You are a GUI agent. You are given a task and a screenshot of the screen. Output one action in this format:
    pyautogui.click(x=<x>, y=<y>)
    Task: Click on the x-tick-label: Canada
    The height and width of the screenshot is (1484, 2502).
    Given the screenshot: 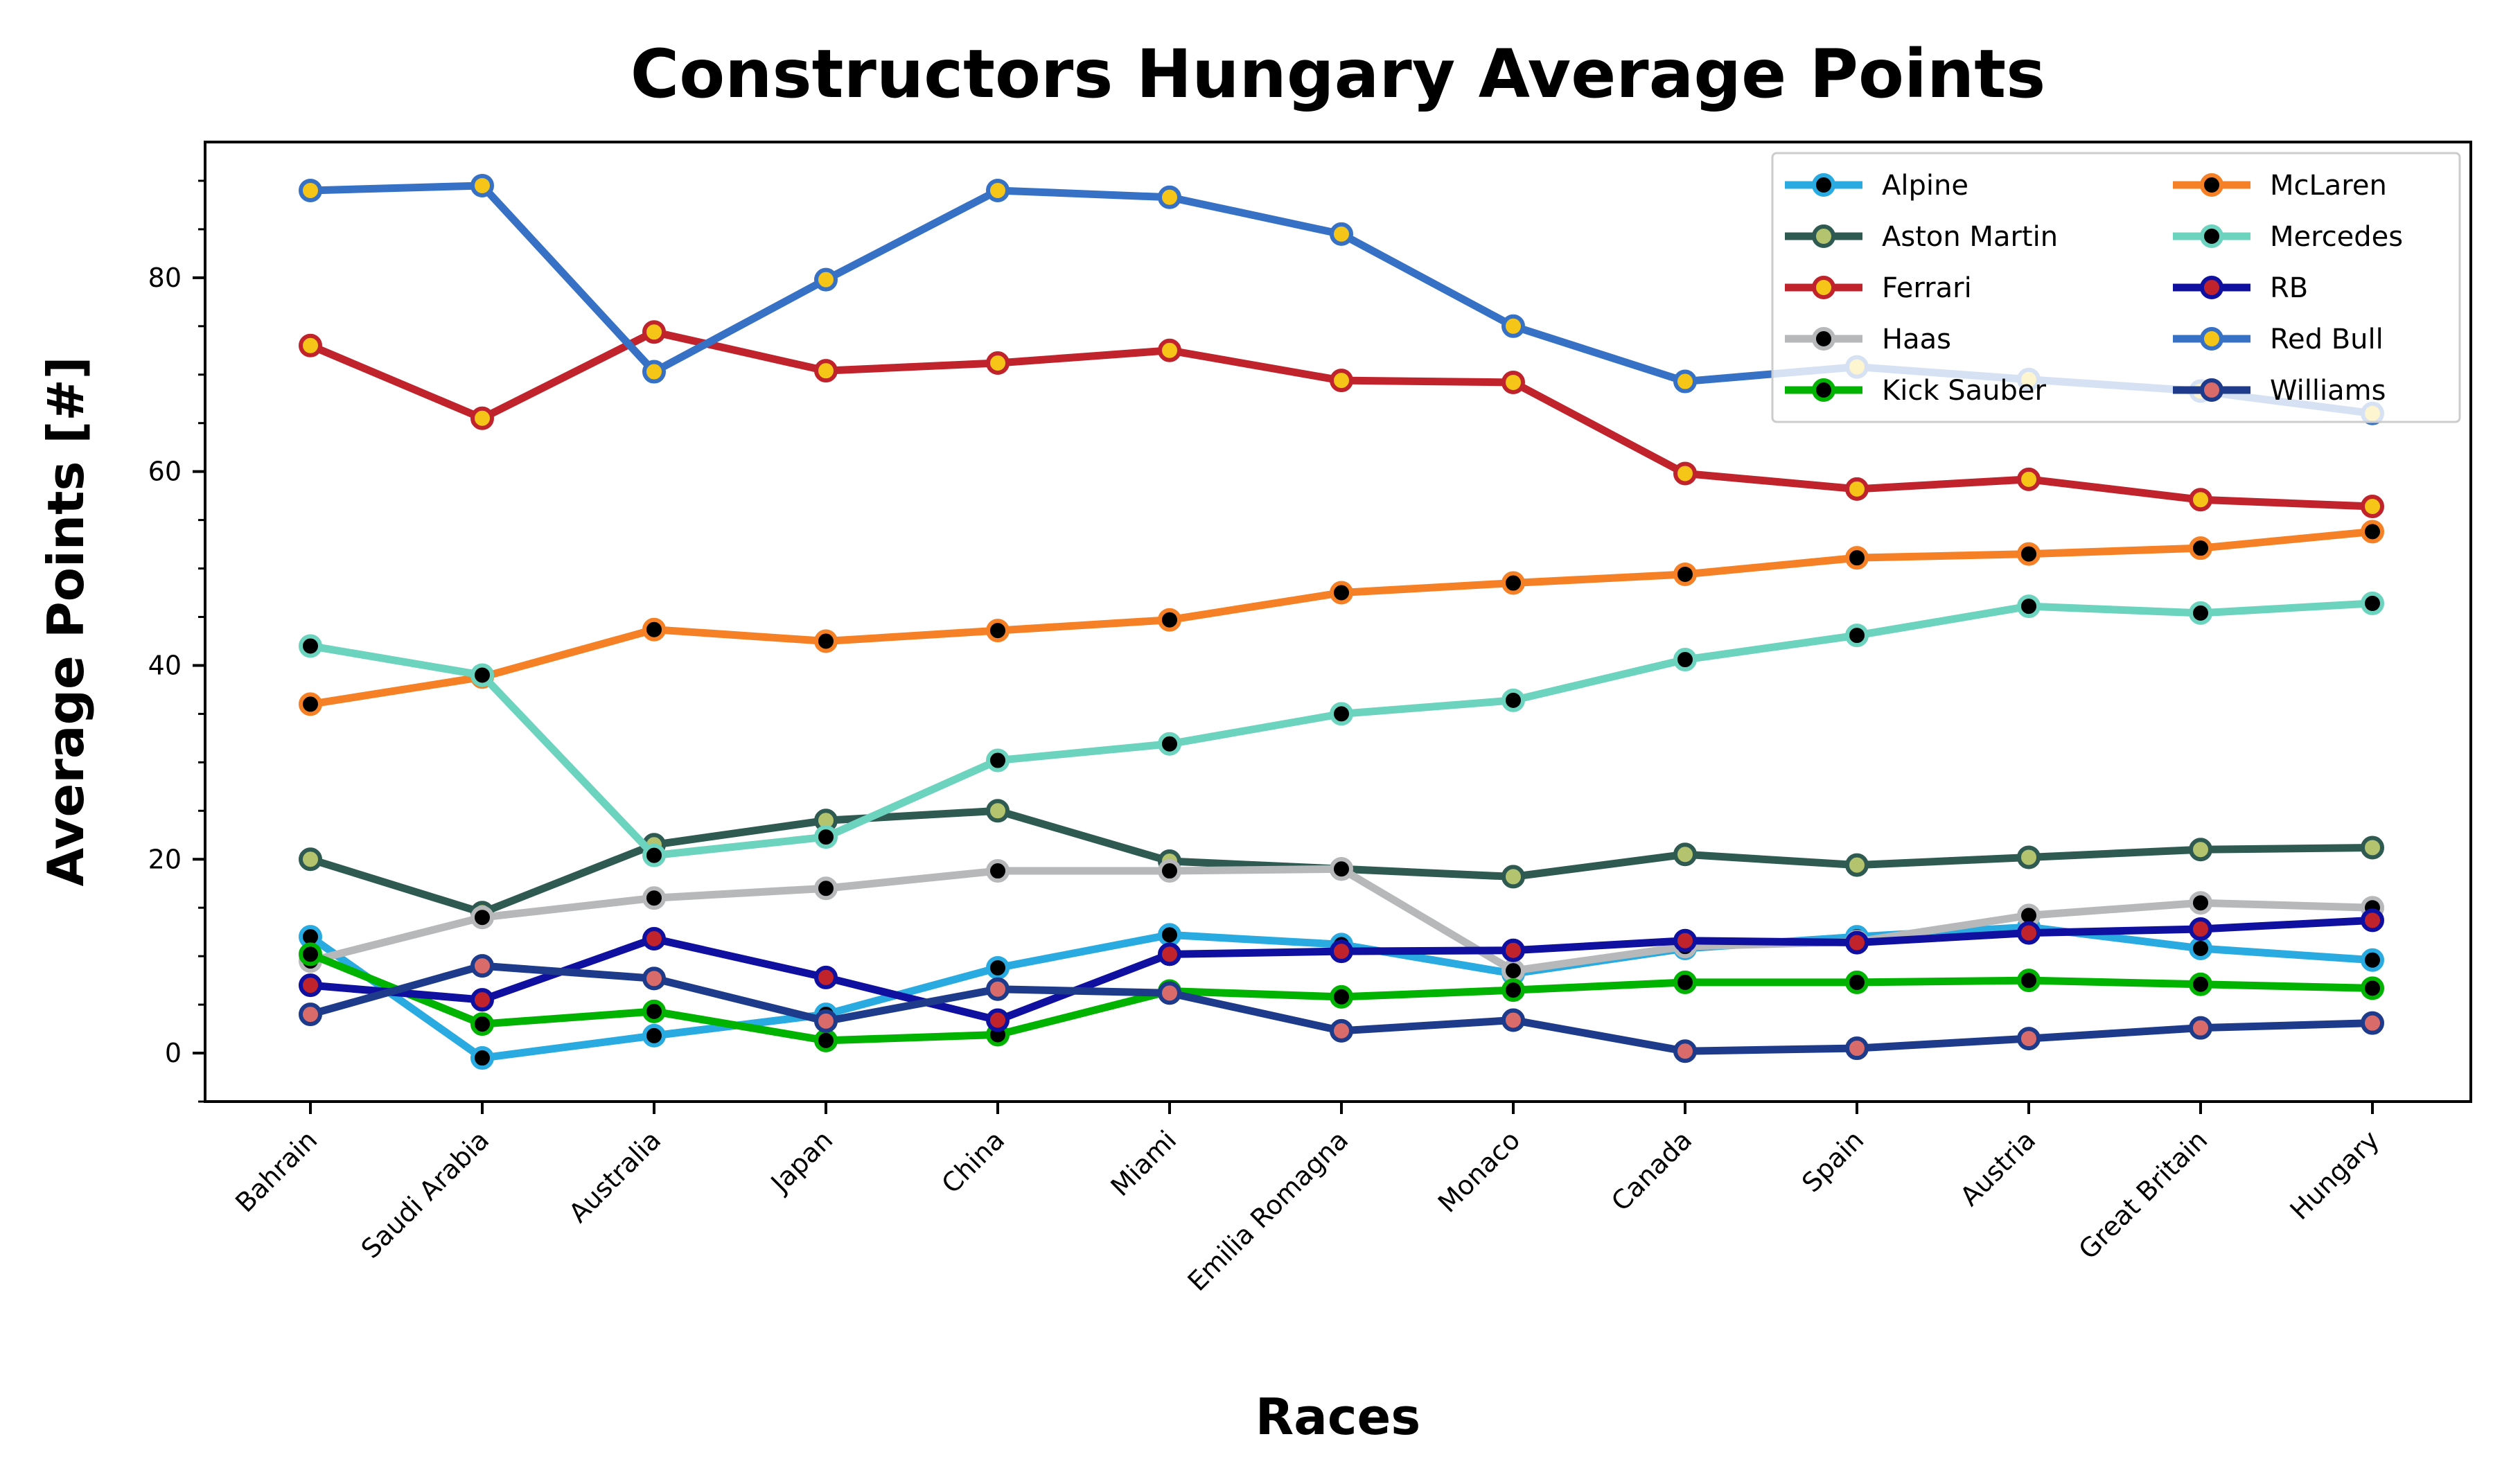 What is the action you would take?
    pyautogui.click(x=1651, y=1170)
    